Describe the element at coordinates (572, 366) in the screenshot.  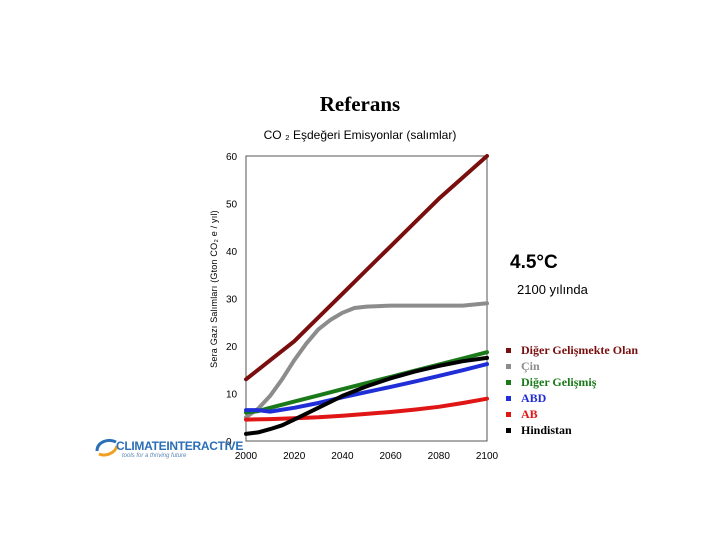
I see `legend-item: Çin` at that location.